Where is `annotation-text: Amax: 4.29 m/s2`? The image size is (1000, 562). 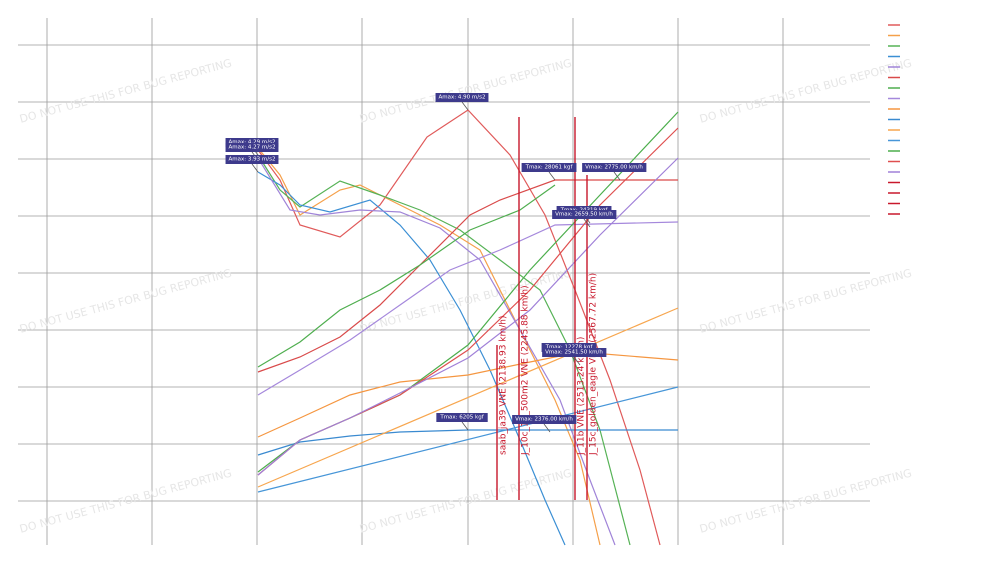 annotation-text: Amax: 4.29 m/s2 is located at coordinates (252, 143).